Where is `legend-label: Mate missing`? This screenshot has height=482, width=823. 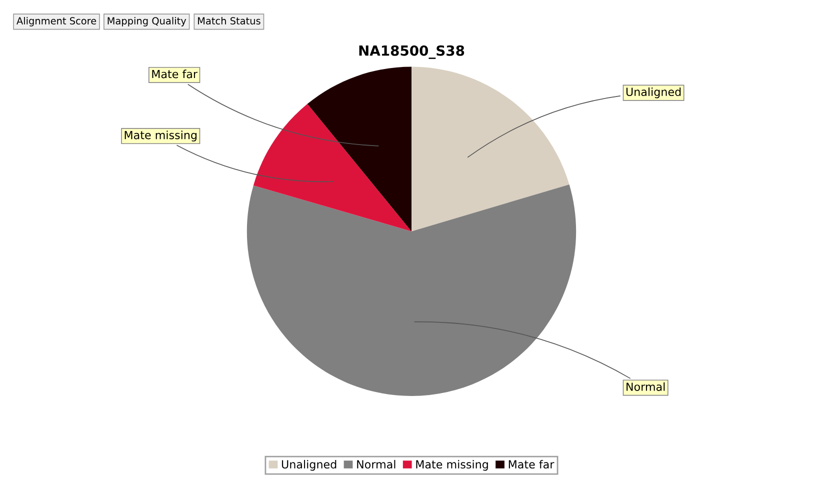 legend-label: Mate missing is located at coordinates (452, 465).